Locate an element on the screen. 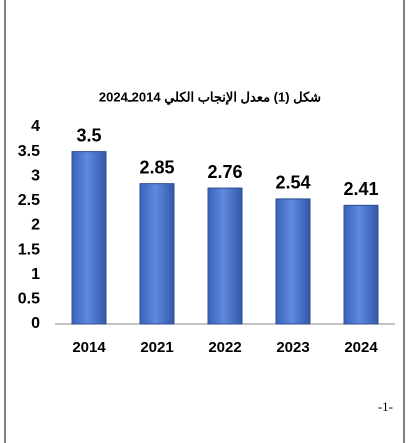 This screenshot has height=443, width=410. x-tick-label: 2022 is located at coordinates (224, 347).